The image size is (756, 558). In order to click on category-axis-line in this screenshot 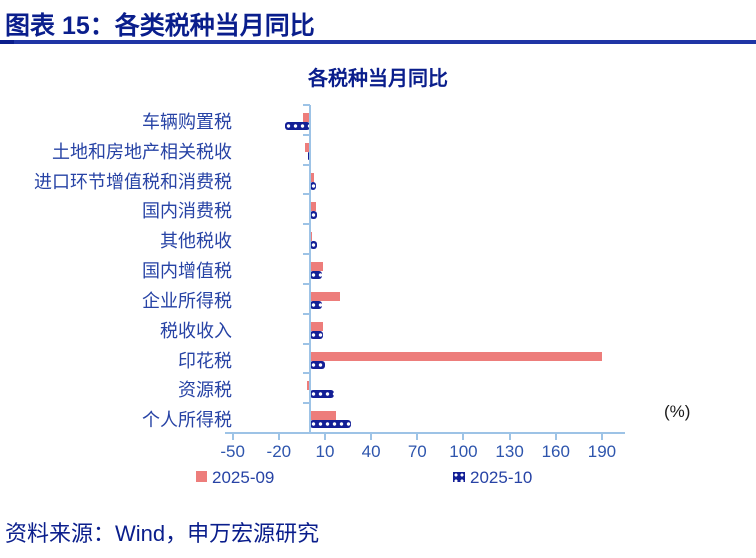, I will do `click(309, 269)`.